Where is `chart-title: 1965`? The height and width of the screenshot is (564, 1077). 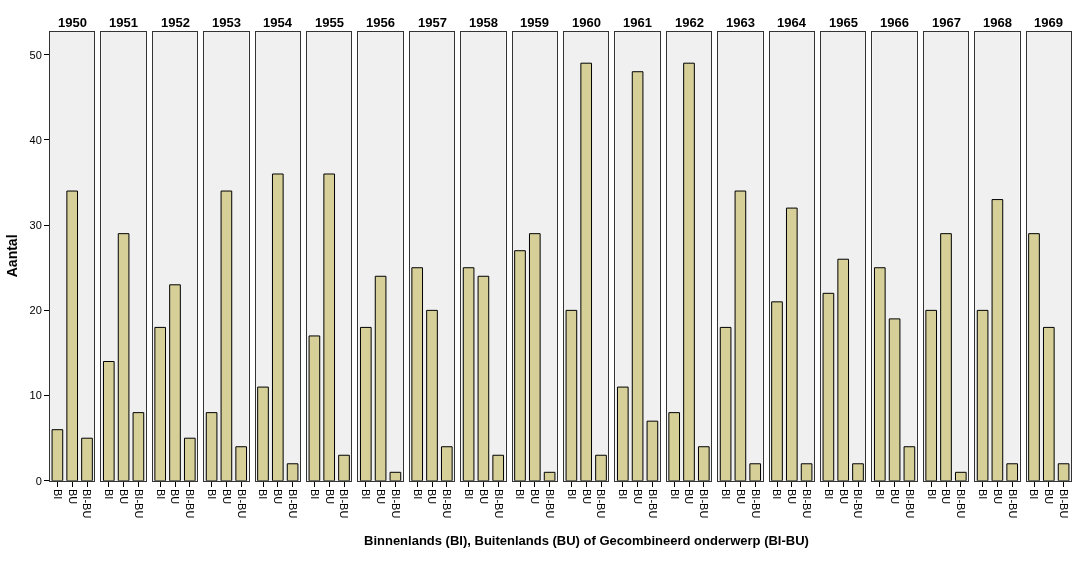
chart-title: 1965 is located at coordinates (843, 22).